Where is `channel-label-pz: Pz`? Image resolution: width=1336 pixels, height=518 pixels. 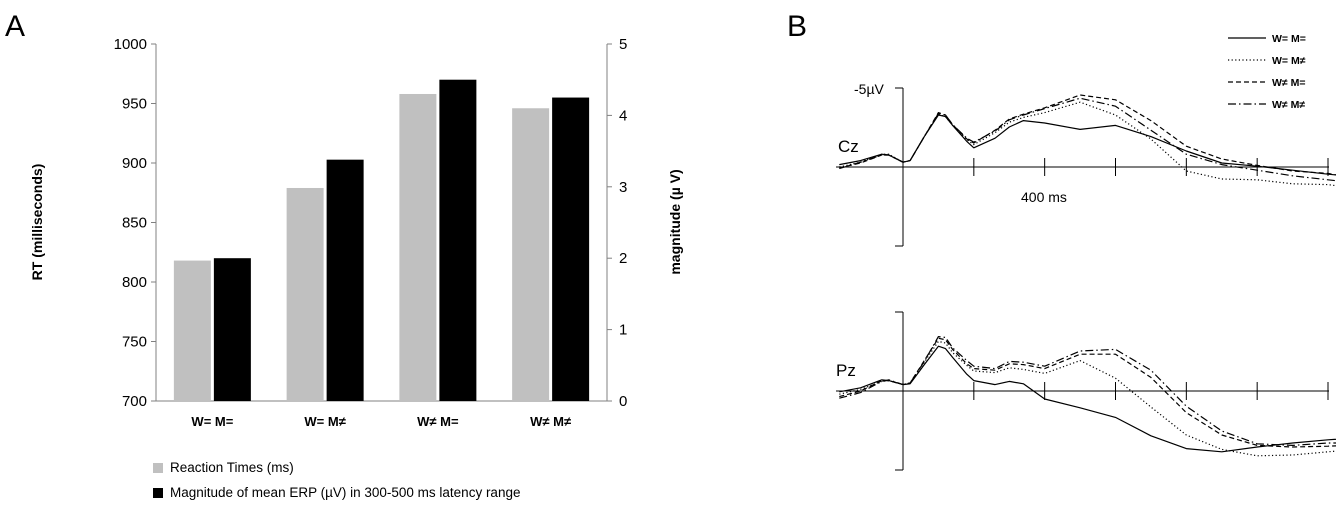 channel-label-pz: Pz is located at coordinates (846, 370).